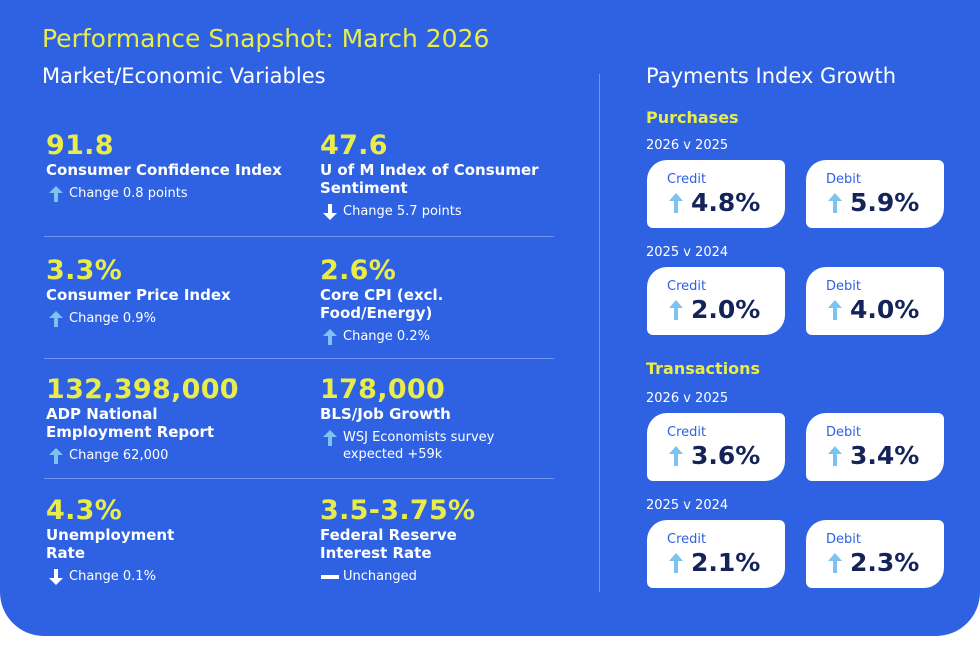  Describe the element at coordinates (885, 309) in the screenshot. I see `card-value: 4.0%` at that location.